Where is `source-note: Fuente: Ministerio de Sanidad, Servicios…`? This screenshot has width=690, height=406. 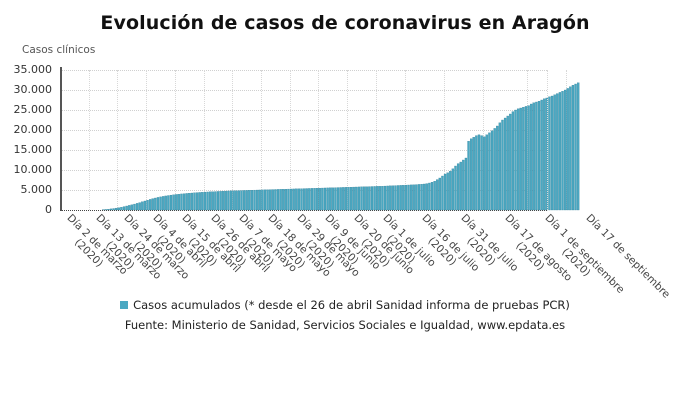 source-note: Fuente: Ministerio de Sanidad, Servicios… is located at coordinates (345, 325).